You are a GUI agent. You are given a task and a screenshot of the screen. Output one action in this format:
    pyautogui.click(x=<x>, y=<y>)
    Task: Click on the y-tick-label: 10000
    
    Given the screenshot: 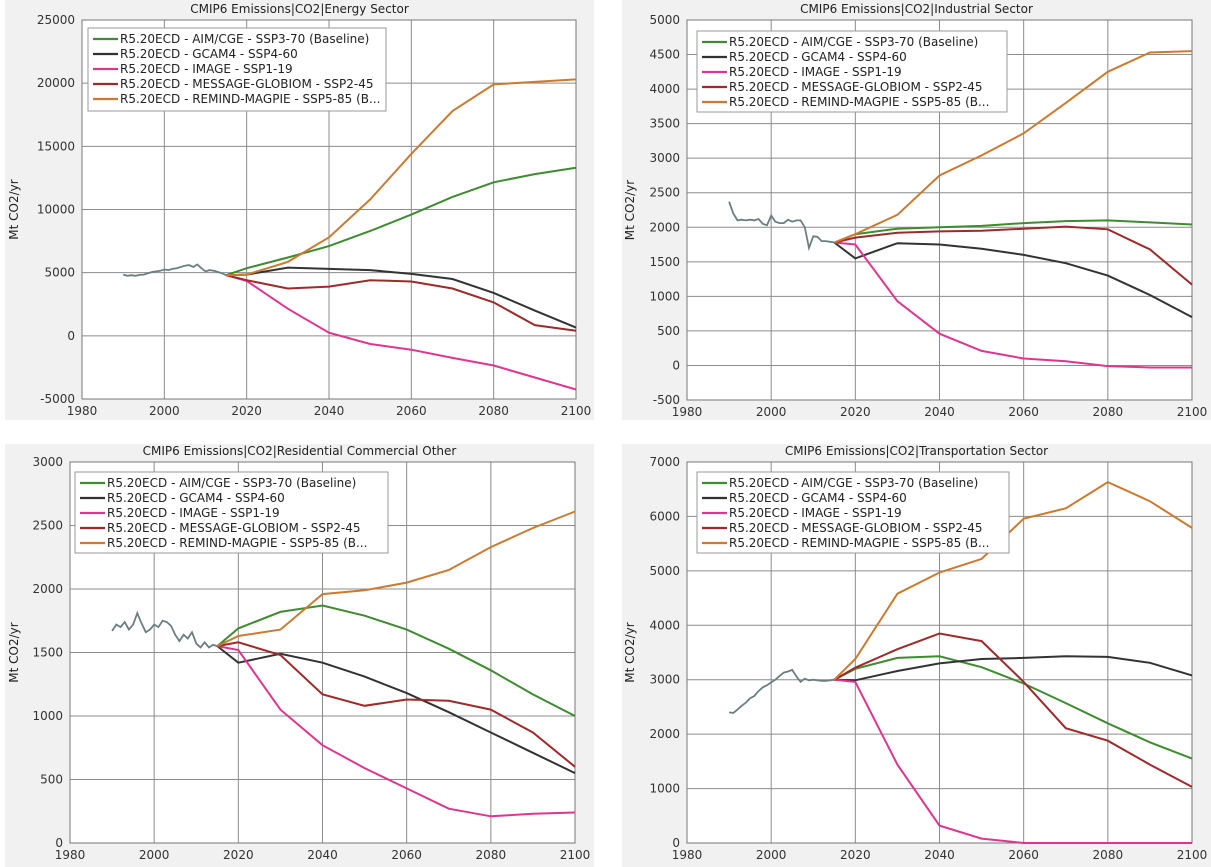 What is the action you would take?
    pyautogui.click(x=56, y=210)
    